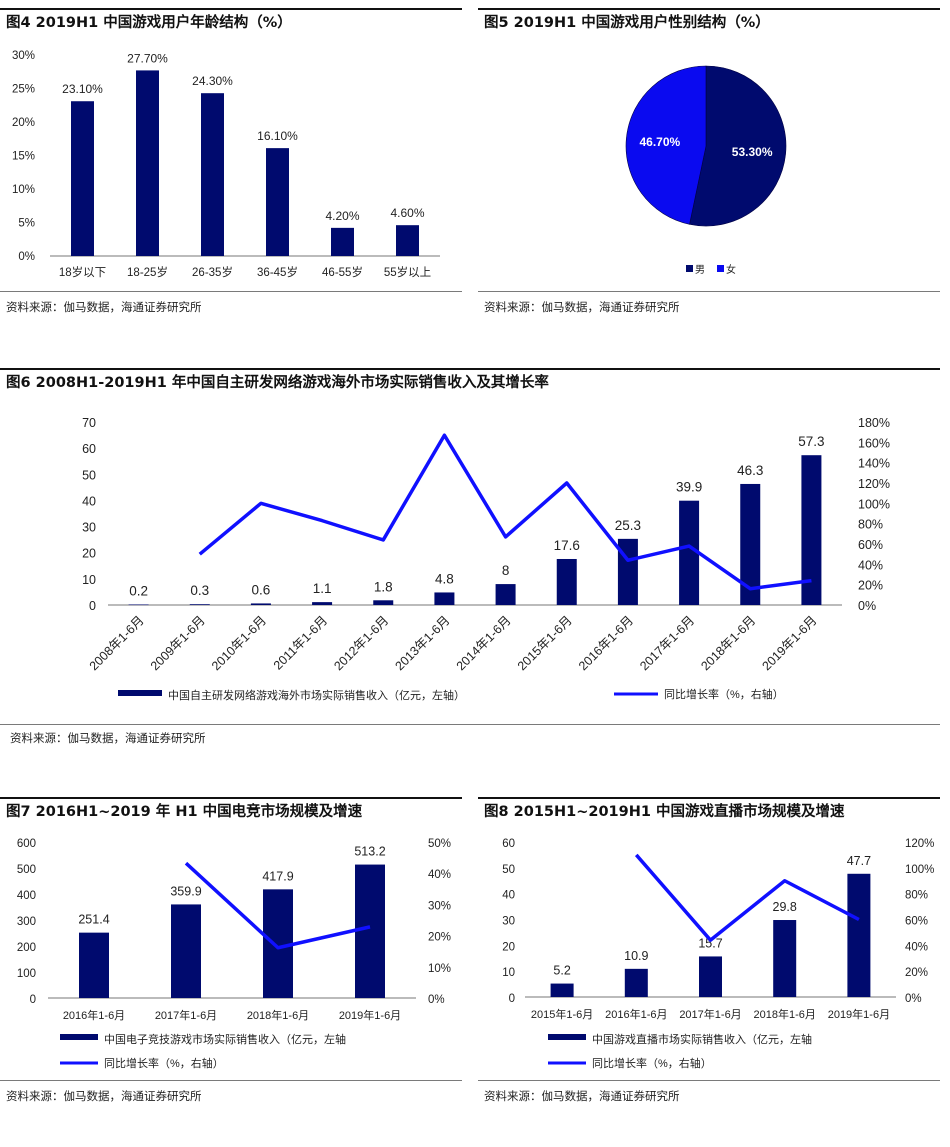 This screenshot has height=1147, width=950. What do you see at coordinates (636, 956) in the screenshot?
I see `bar-value-label: 10.9` at bounding box center [636, 956].